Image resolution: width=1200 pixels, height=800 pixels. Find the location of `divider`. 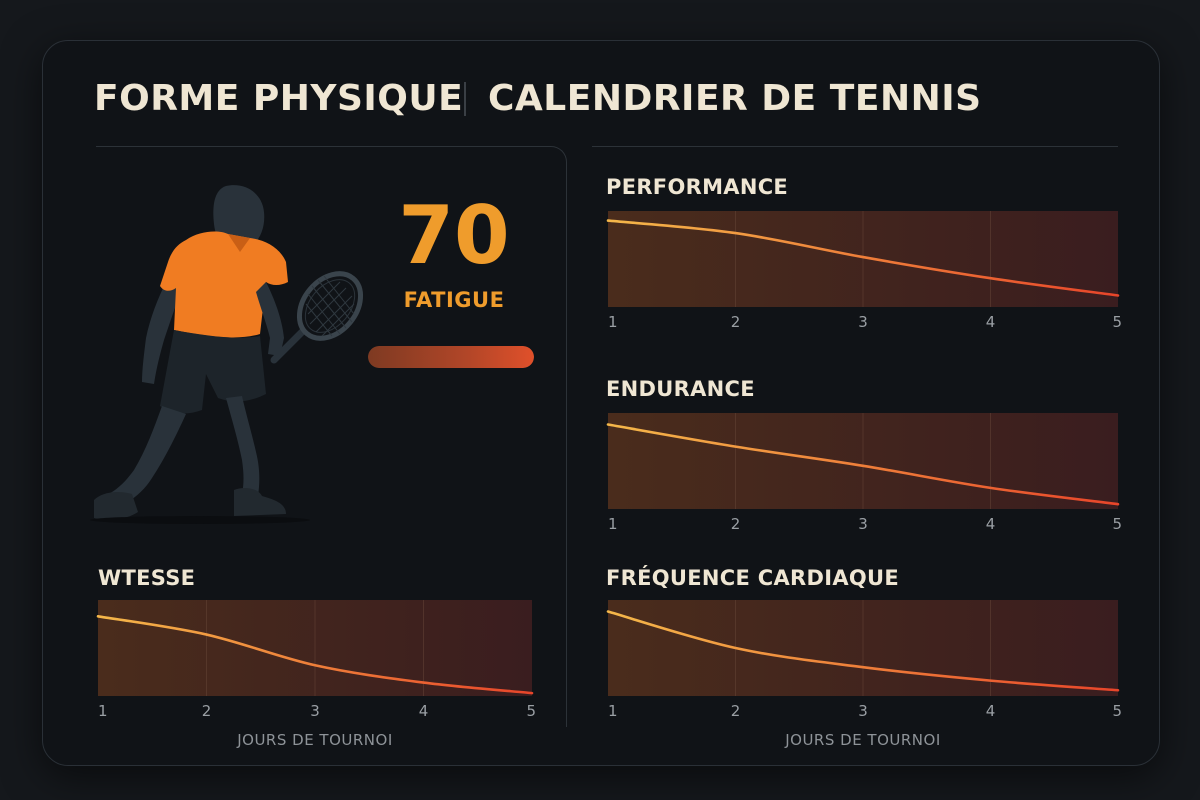

divider is located at coordinates (855, 146).